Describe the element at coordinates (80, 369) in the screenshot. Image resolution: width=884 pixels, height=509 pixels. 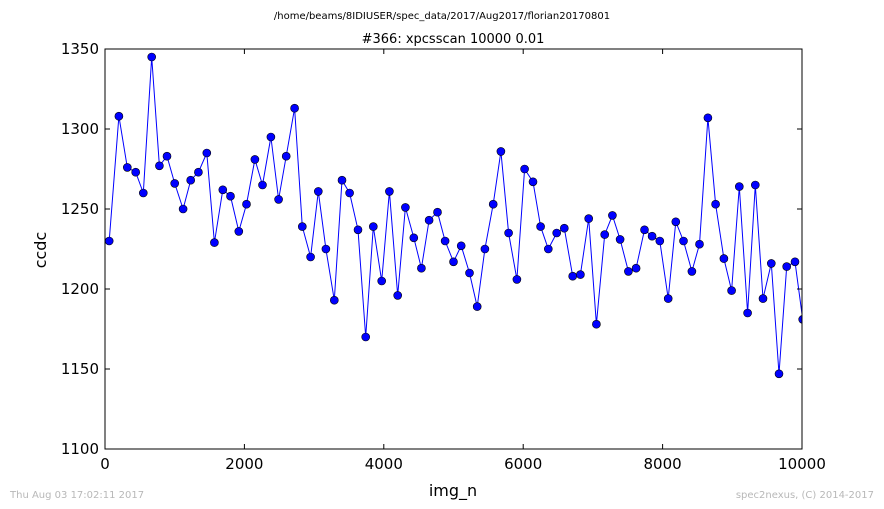
I see `y-tick-label: 1150` at that location.